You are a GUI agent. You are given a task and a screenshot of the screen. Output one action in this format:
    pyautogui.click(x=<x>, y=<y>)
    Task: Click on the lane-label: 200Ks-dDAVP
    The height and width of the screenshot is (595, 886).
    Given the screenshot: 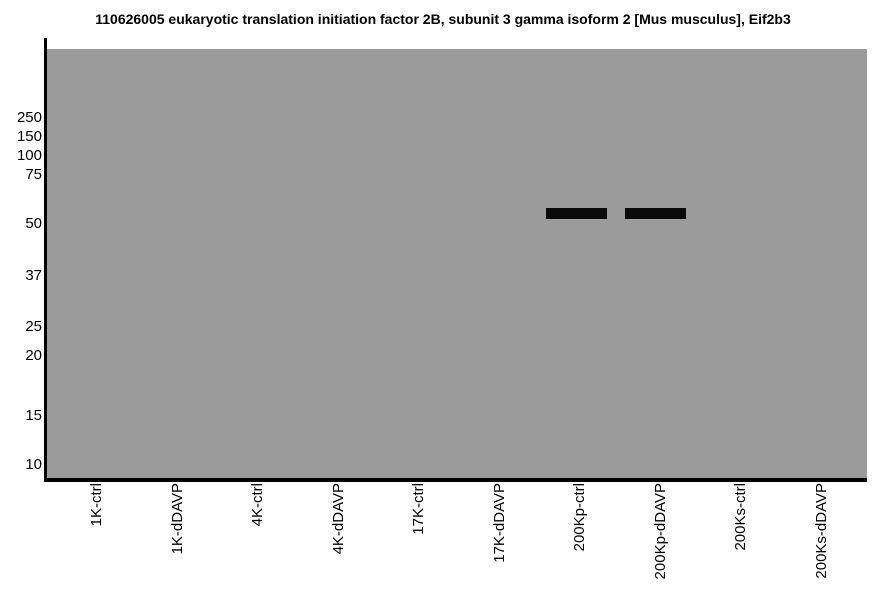 What is the action you would take?
    pyautogui.click(x=821, y=531)
    